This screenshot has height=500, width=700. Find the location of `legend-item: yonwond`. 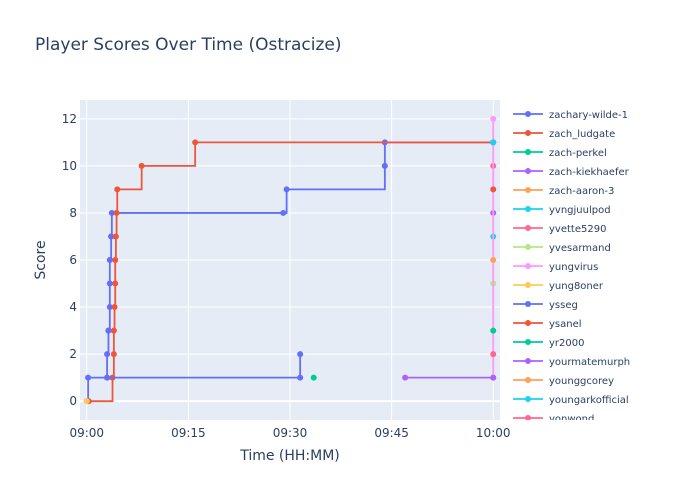

legend-item: yonwond is located at coordinates (553, 419).